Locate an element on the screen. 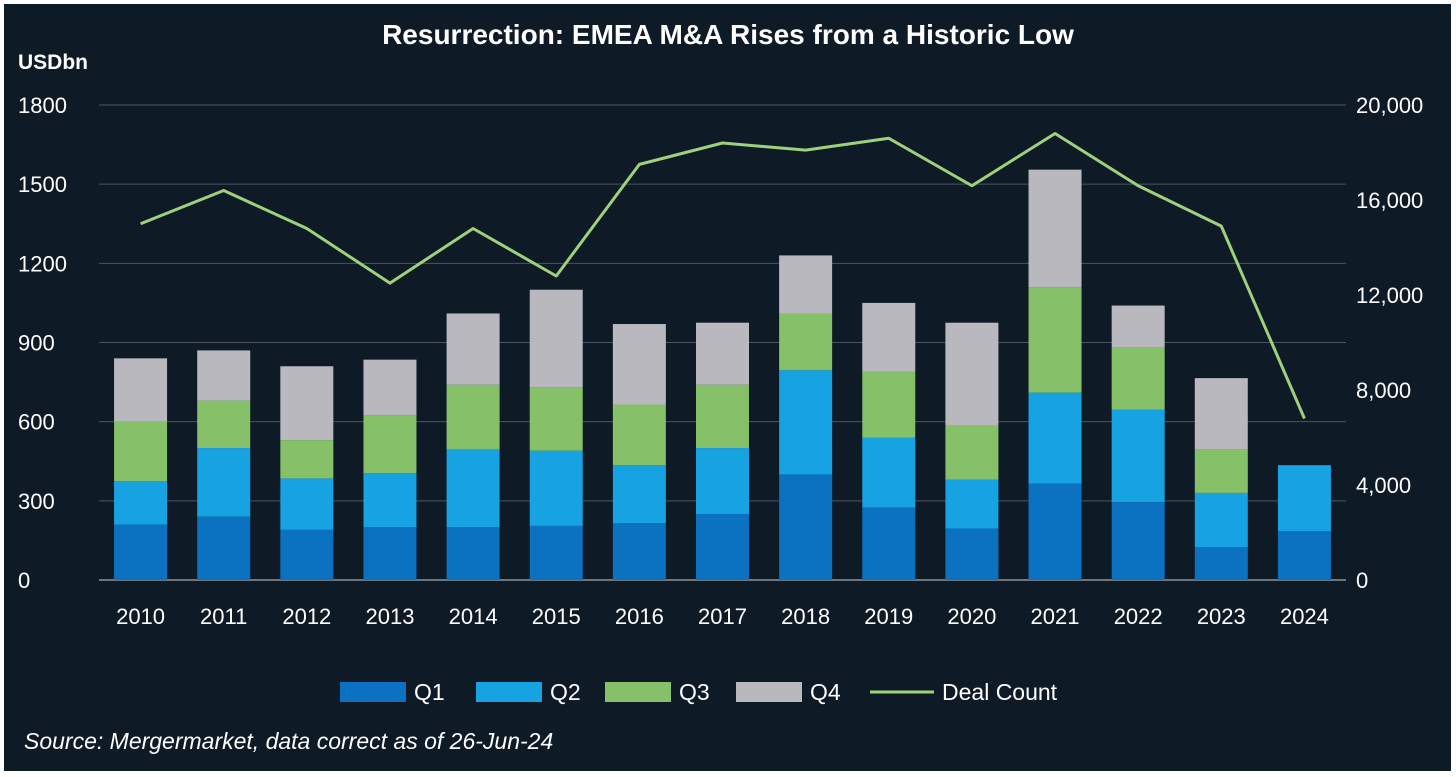 Image resolution: width=1456 pixels, height=777 pixels. bar-q1-2018 is located at coordinates (806, 527).